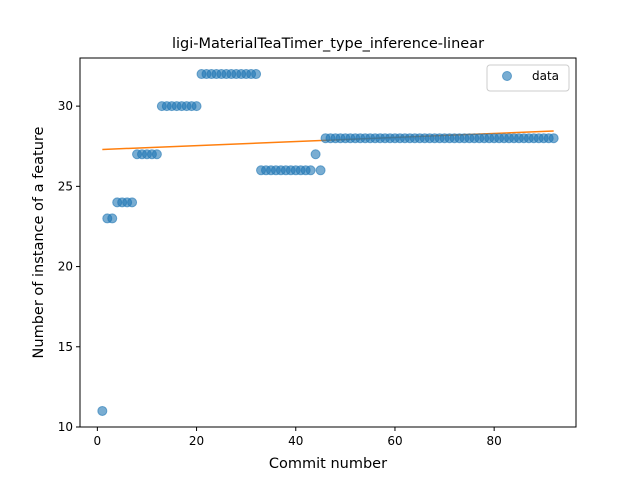  Describe the element at coordinates (39, 242) in the screenshot. I see `y-axis-label: Number of instance of a feature` at that location.